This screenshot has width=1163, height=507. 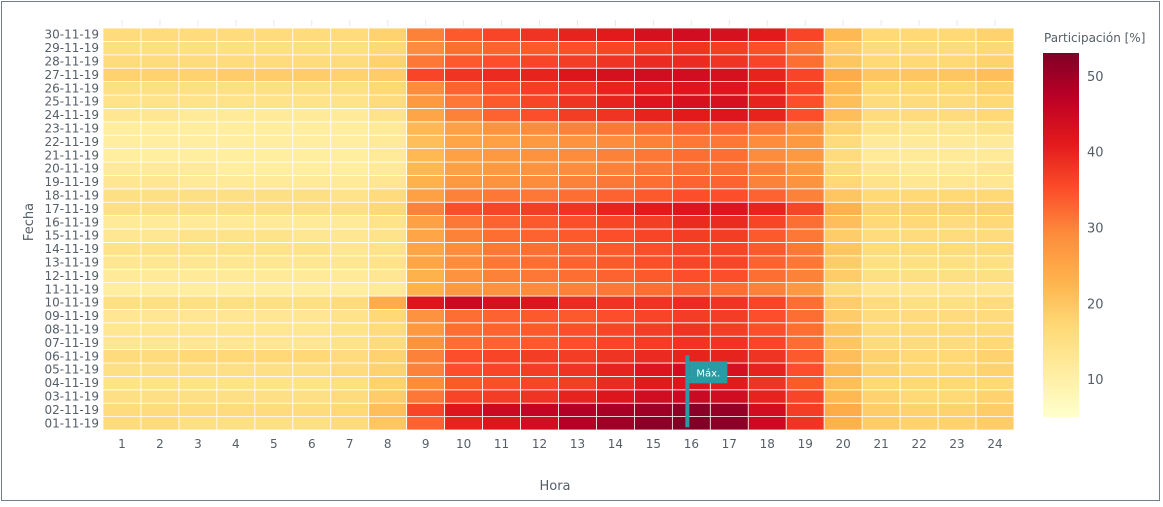 I want to click on x-tick-label: 5, so click(x=274, y=444).